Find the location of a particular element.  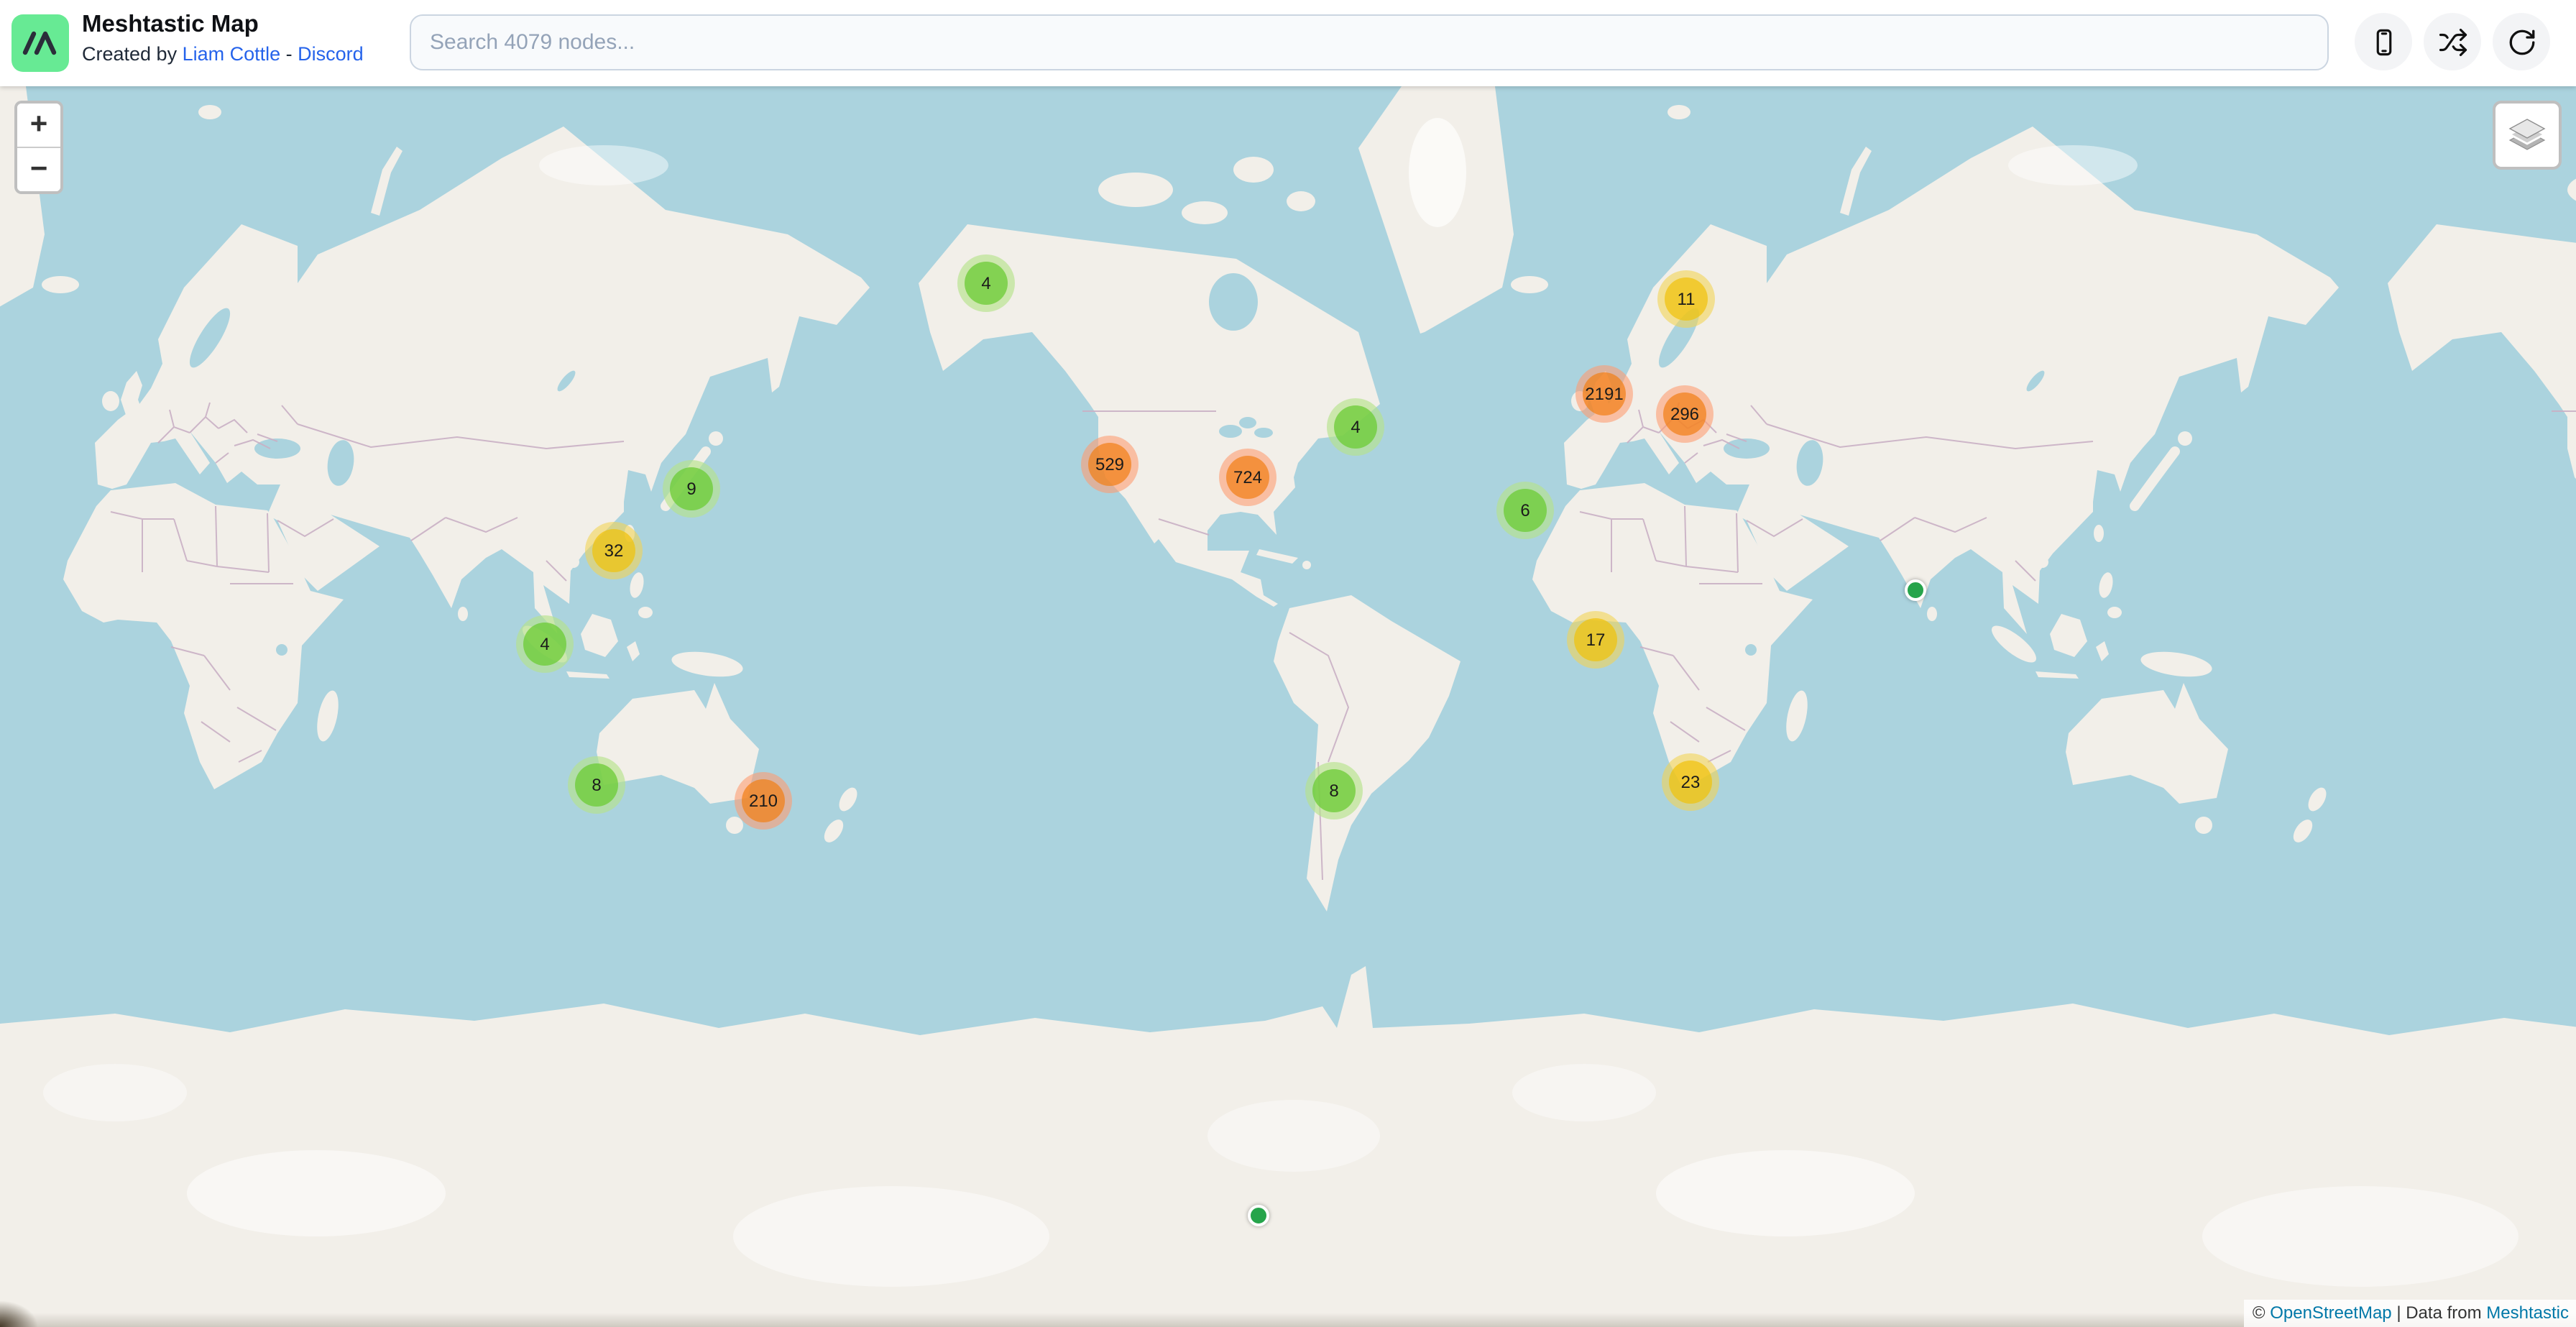

cluster-marker-210: 210 is located at coordinates (763, 801).